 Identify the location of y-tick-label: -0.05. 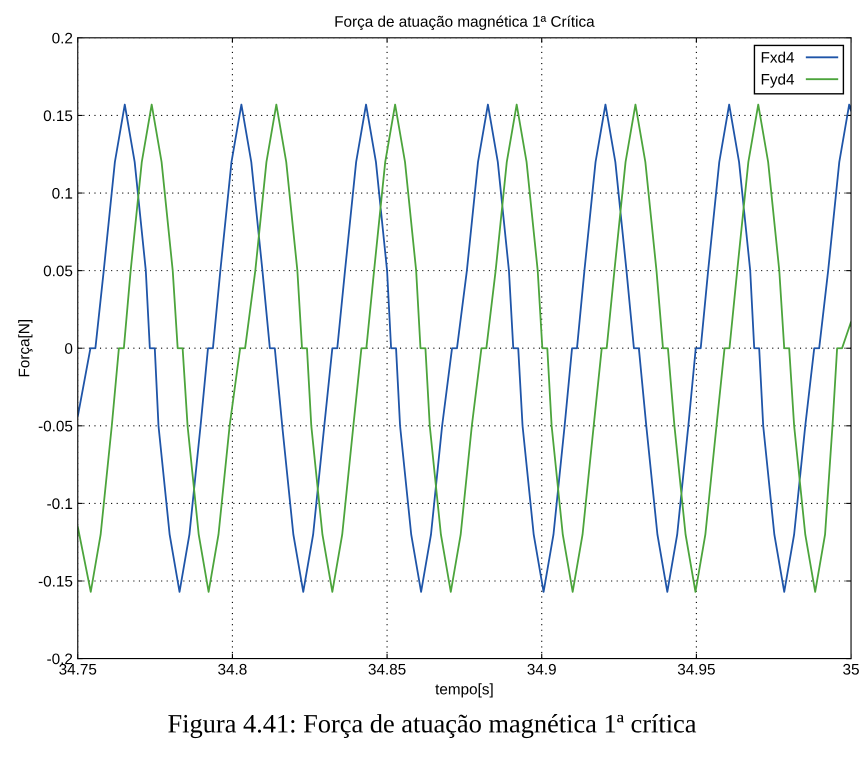
(55, 426).